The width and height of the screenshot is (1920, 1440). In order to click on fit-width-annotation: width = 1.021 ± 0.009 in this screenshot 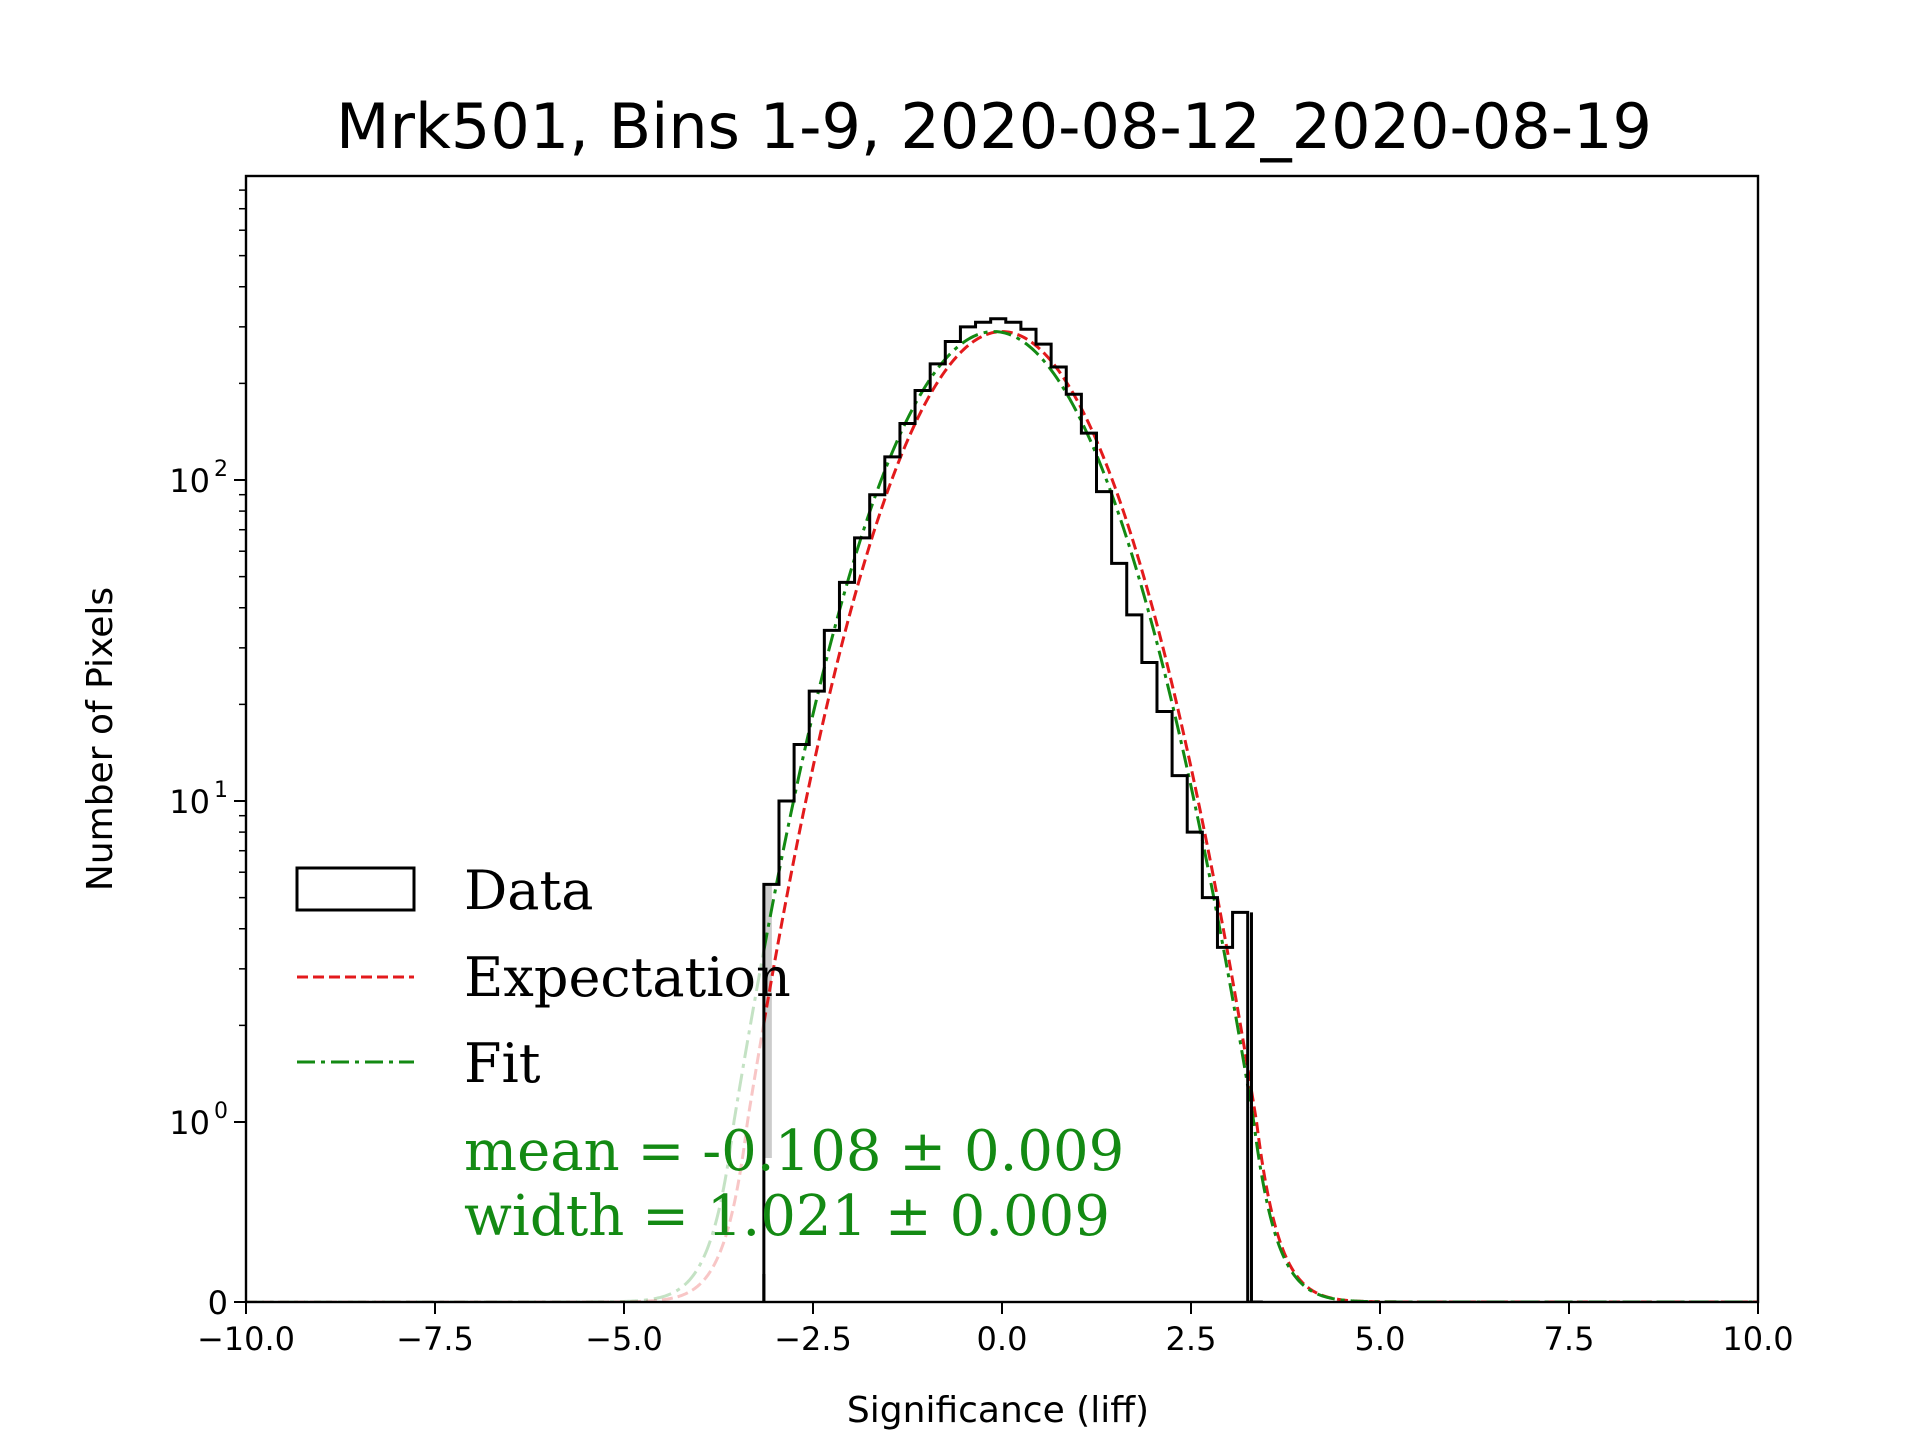, I will do `click(787, 1216)`.